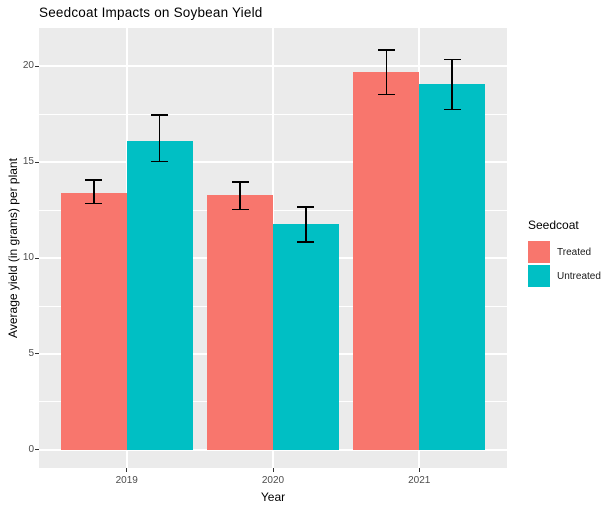 This screenshot has height=510, width=616. Describe the element at coordinates (452, 266) in the screenshot. I see `bar-2021-untreated` at that location.